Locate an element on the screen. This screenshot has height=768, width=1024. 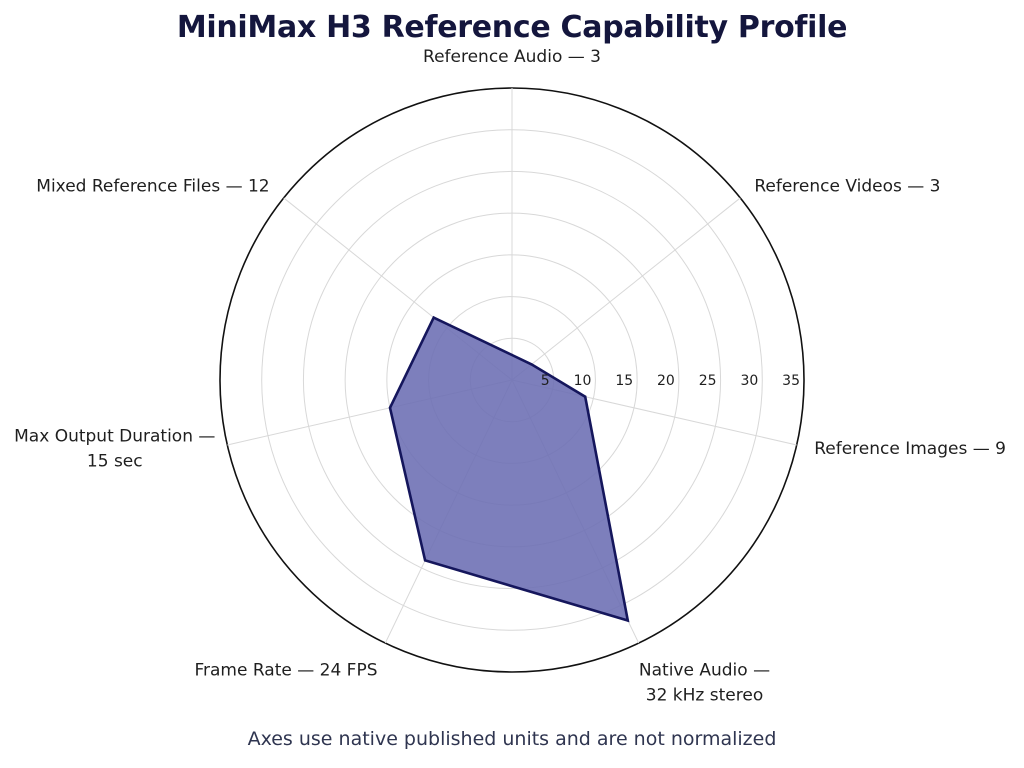
axis-label-line: 32 kHz stereo is located at coordinates (704, 695).